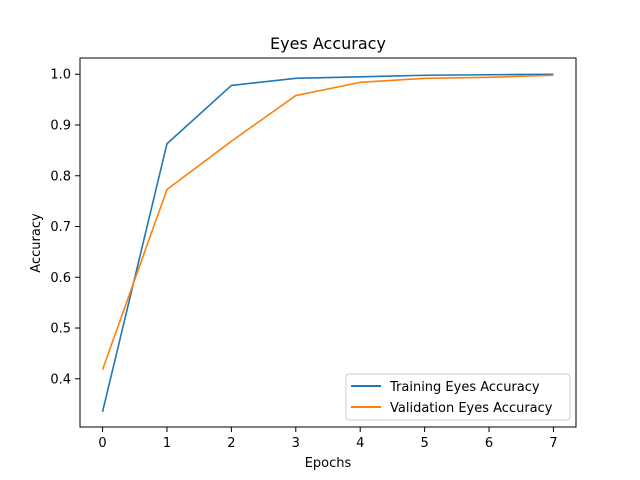 The image size is (640, 480). Describe the element at coordinates (60, 176) in the screenshot. I see `y-tick-label: 0.8` at that location.